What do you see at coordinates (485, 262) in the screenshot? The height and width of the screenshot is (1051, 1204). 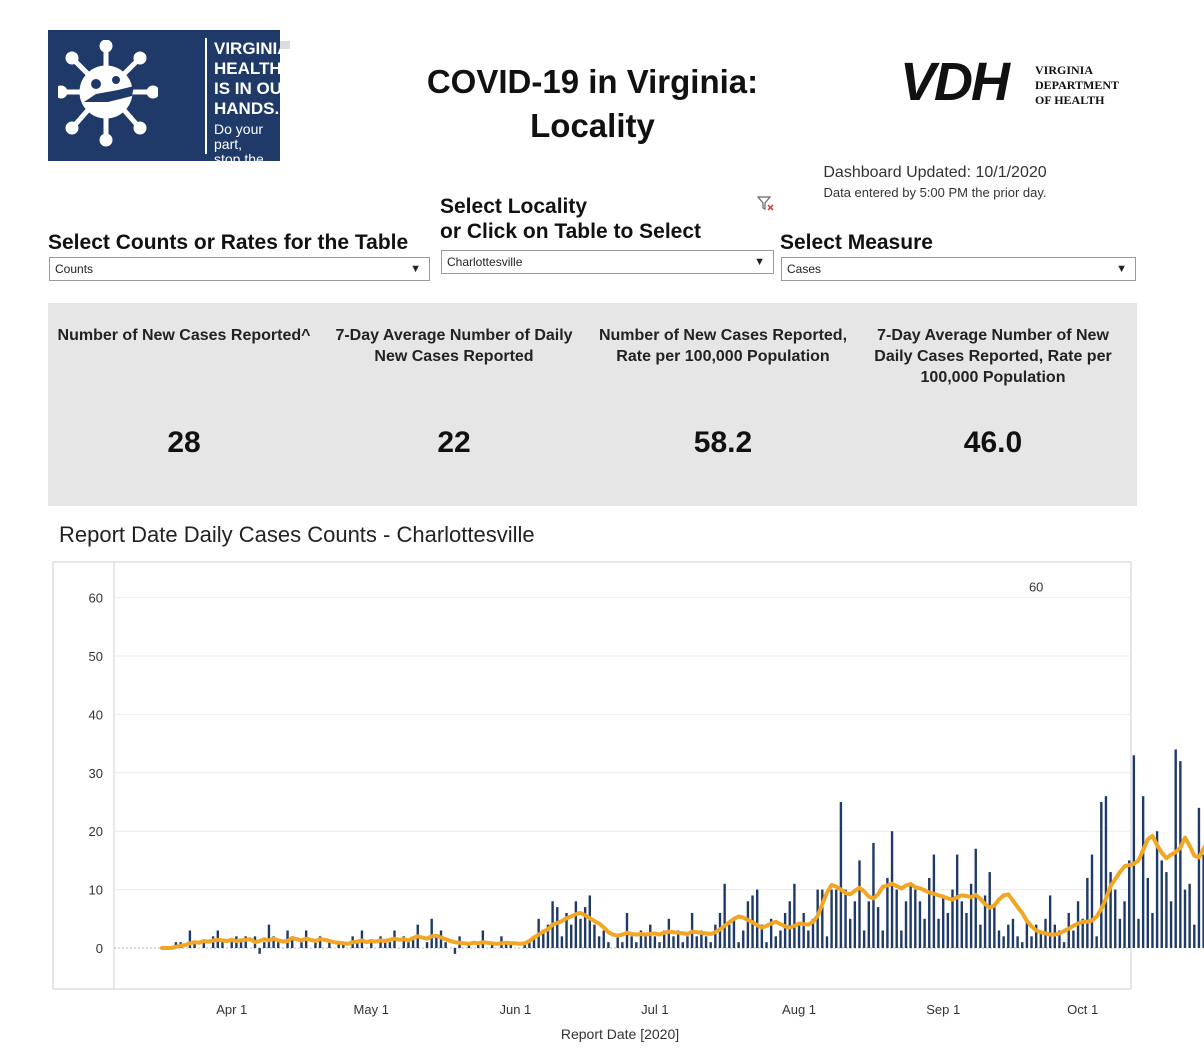 I see `locality-value: Charlottesville` at bounding box center [485, 262].